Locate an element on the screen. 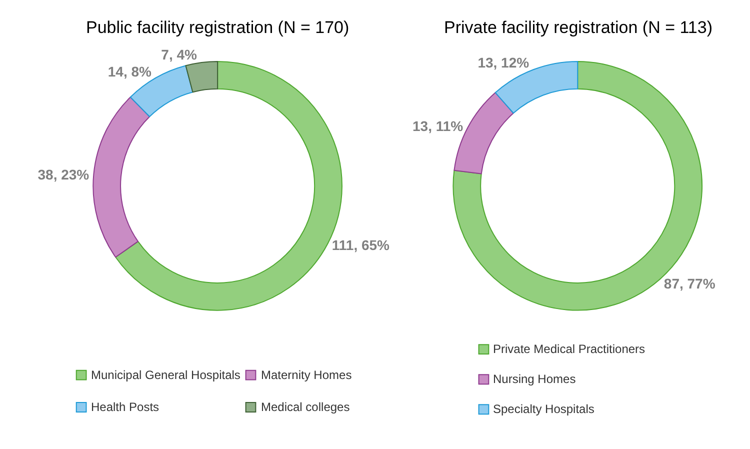 This screenshot has height=449, width=750. data-label: 14, 8% is located at coordinates (130, 72).